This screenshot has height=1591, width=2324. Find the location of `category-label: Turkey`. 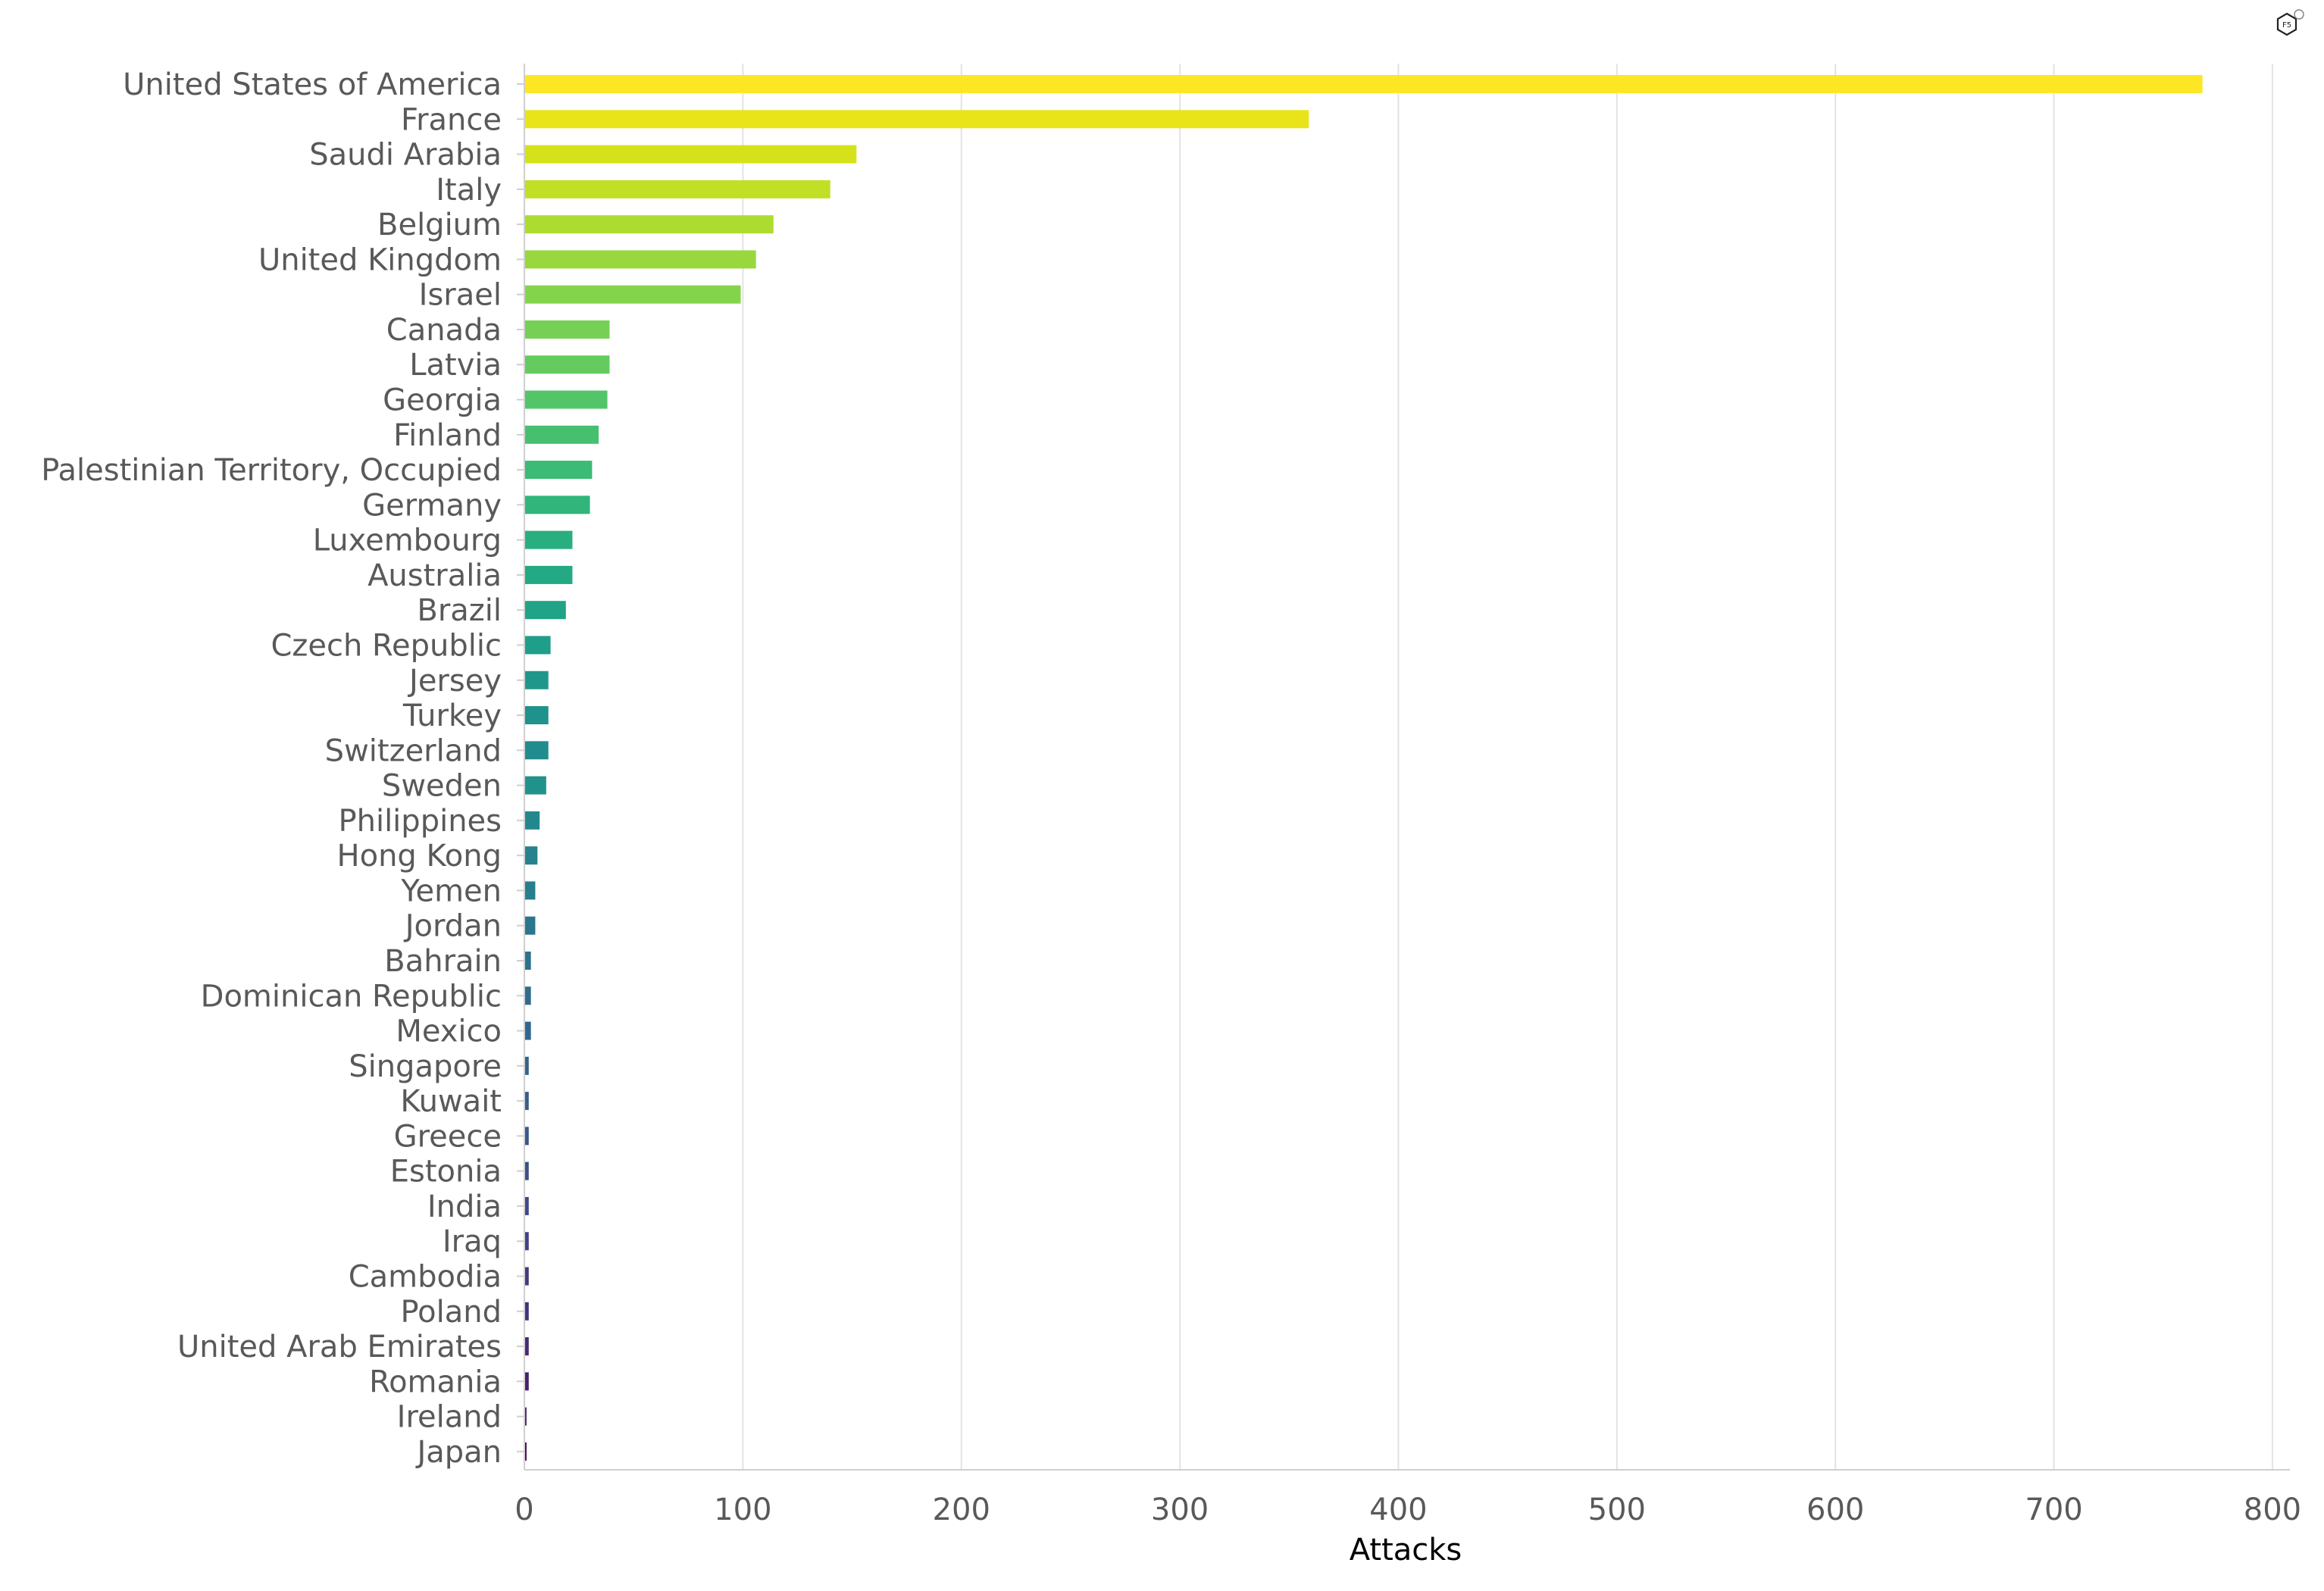

category-label: Turkey is located at coordinates (452, 716).